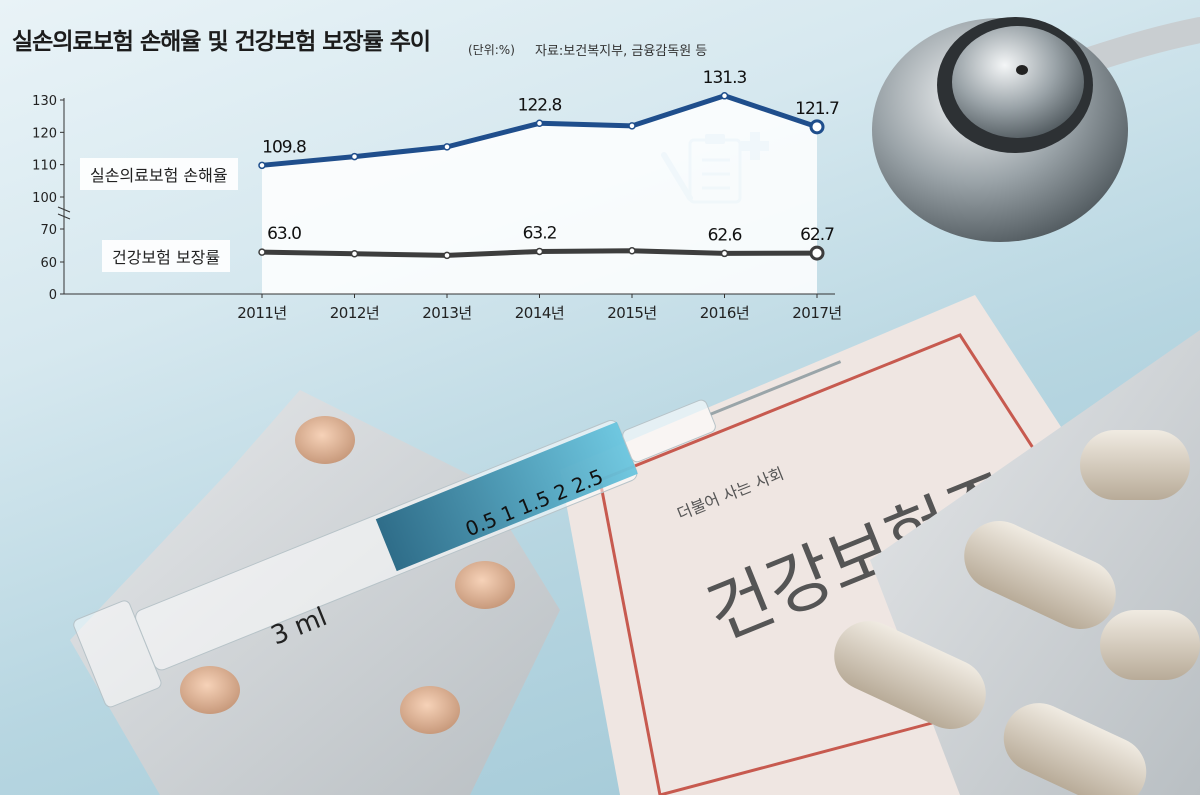 The width and height of the screenshot is (1200, 795). I want to click on coverage-data-label: 63.2, so click(540, 233).